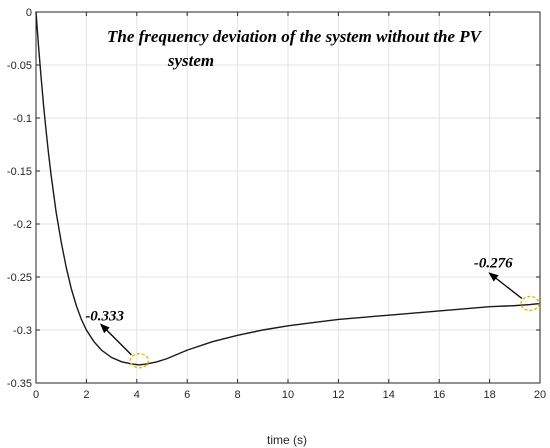  I want to click on x-tick-label: 16, so click(439, 395).